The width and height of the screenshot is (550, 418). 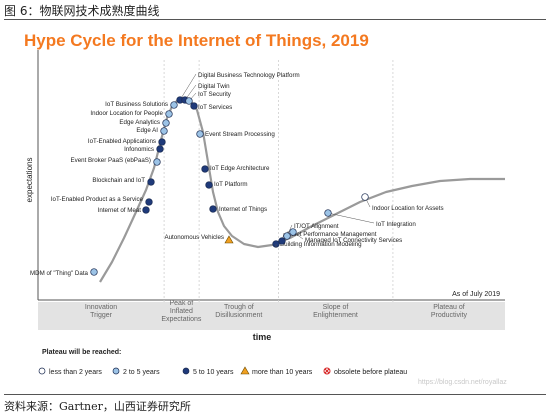 What do you see at coordinates (111, 160) in the screenshot?
I see `tech-label: Event Broker PaaS (ebPaaS)` at bounding box center [111, 160].